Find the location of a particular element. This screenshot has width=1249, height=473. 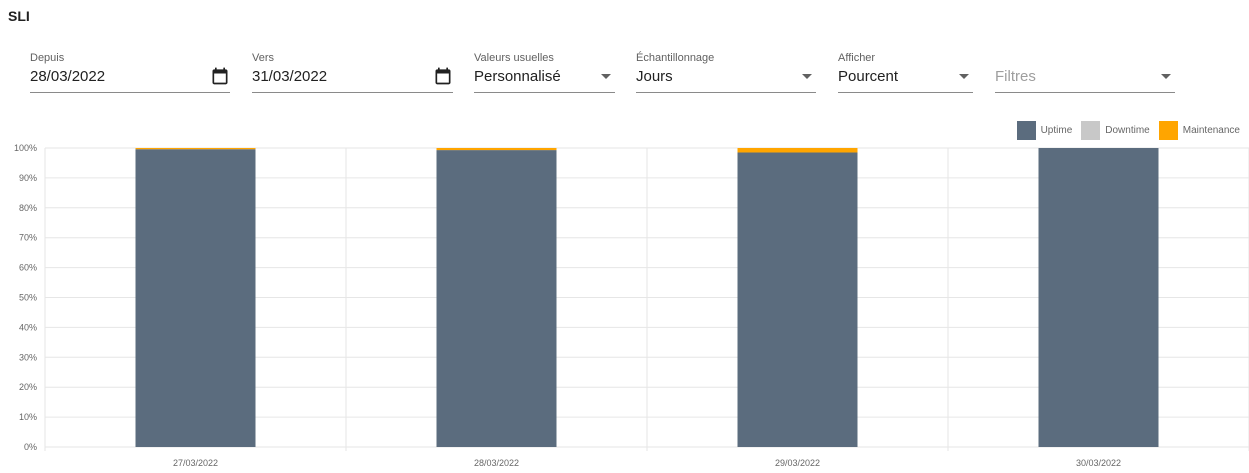

legend-item-uptime: Uptime is located at coordinates (1044, 130).